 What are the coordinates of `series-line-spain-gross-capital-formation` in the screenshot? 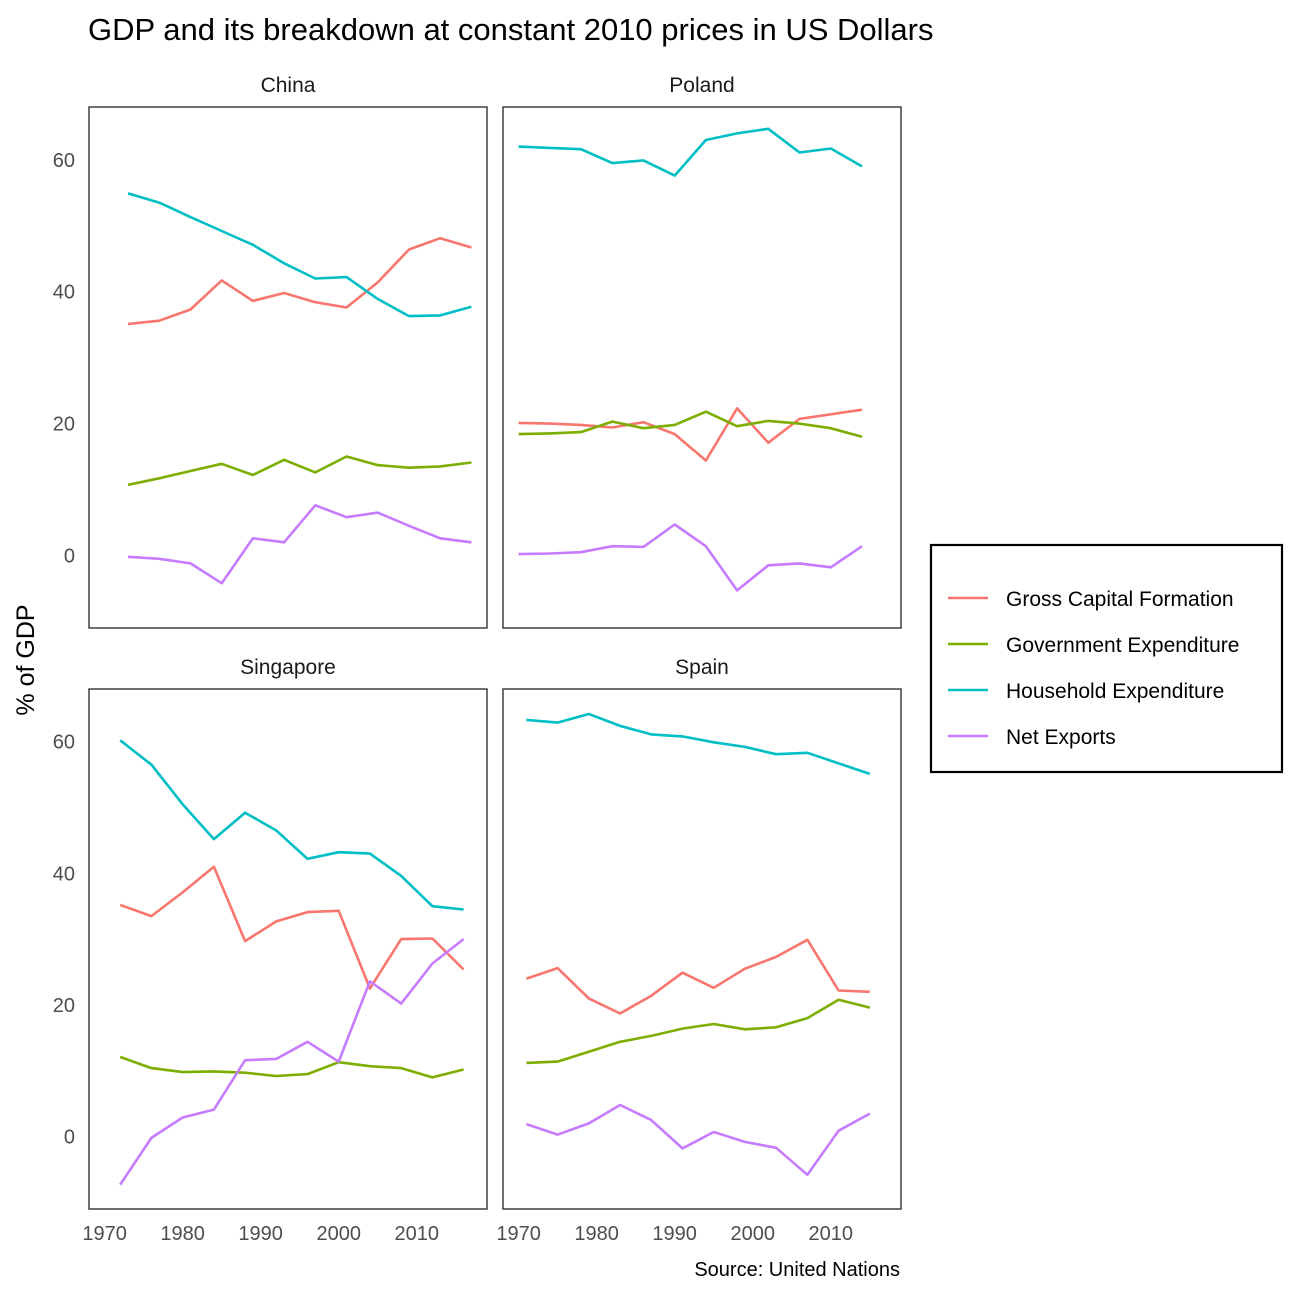 It's located at (697, 976).